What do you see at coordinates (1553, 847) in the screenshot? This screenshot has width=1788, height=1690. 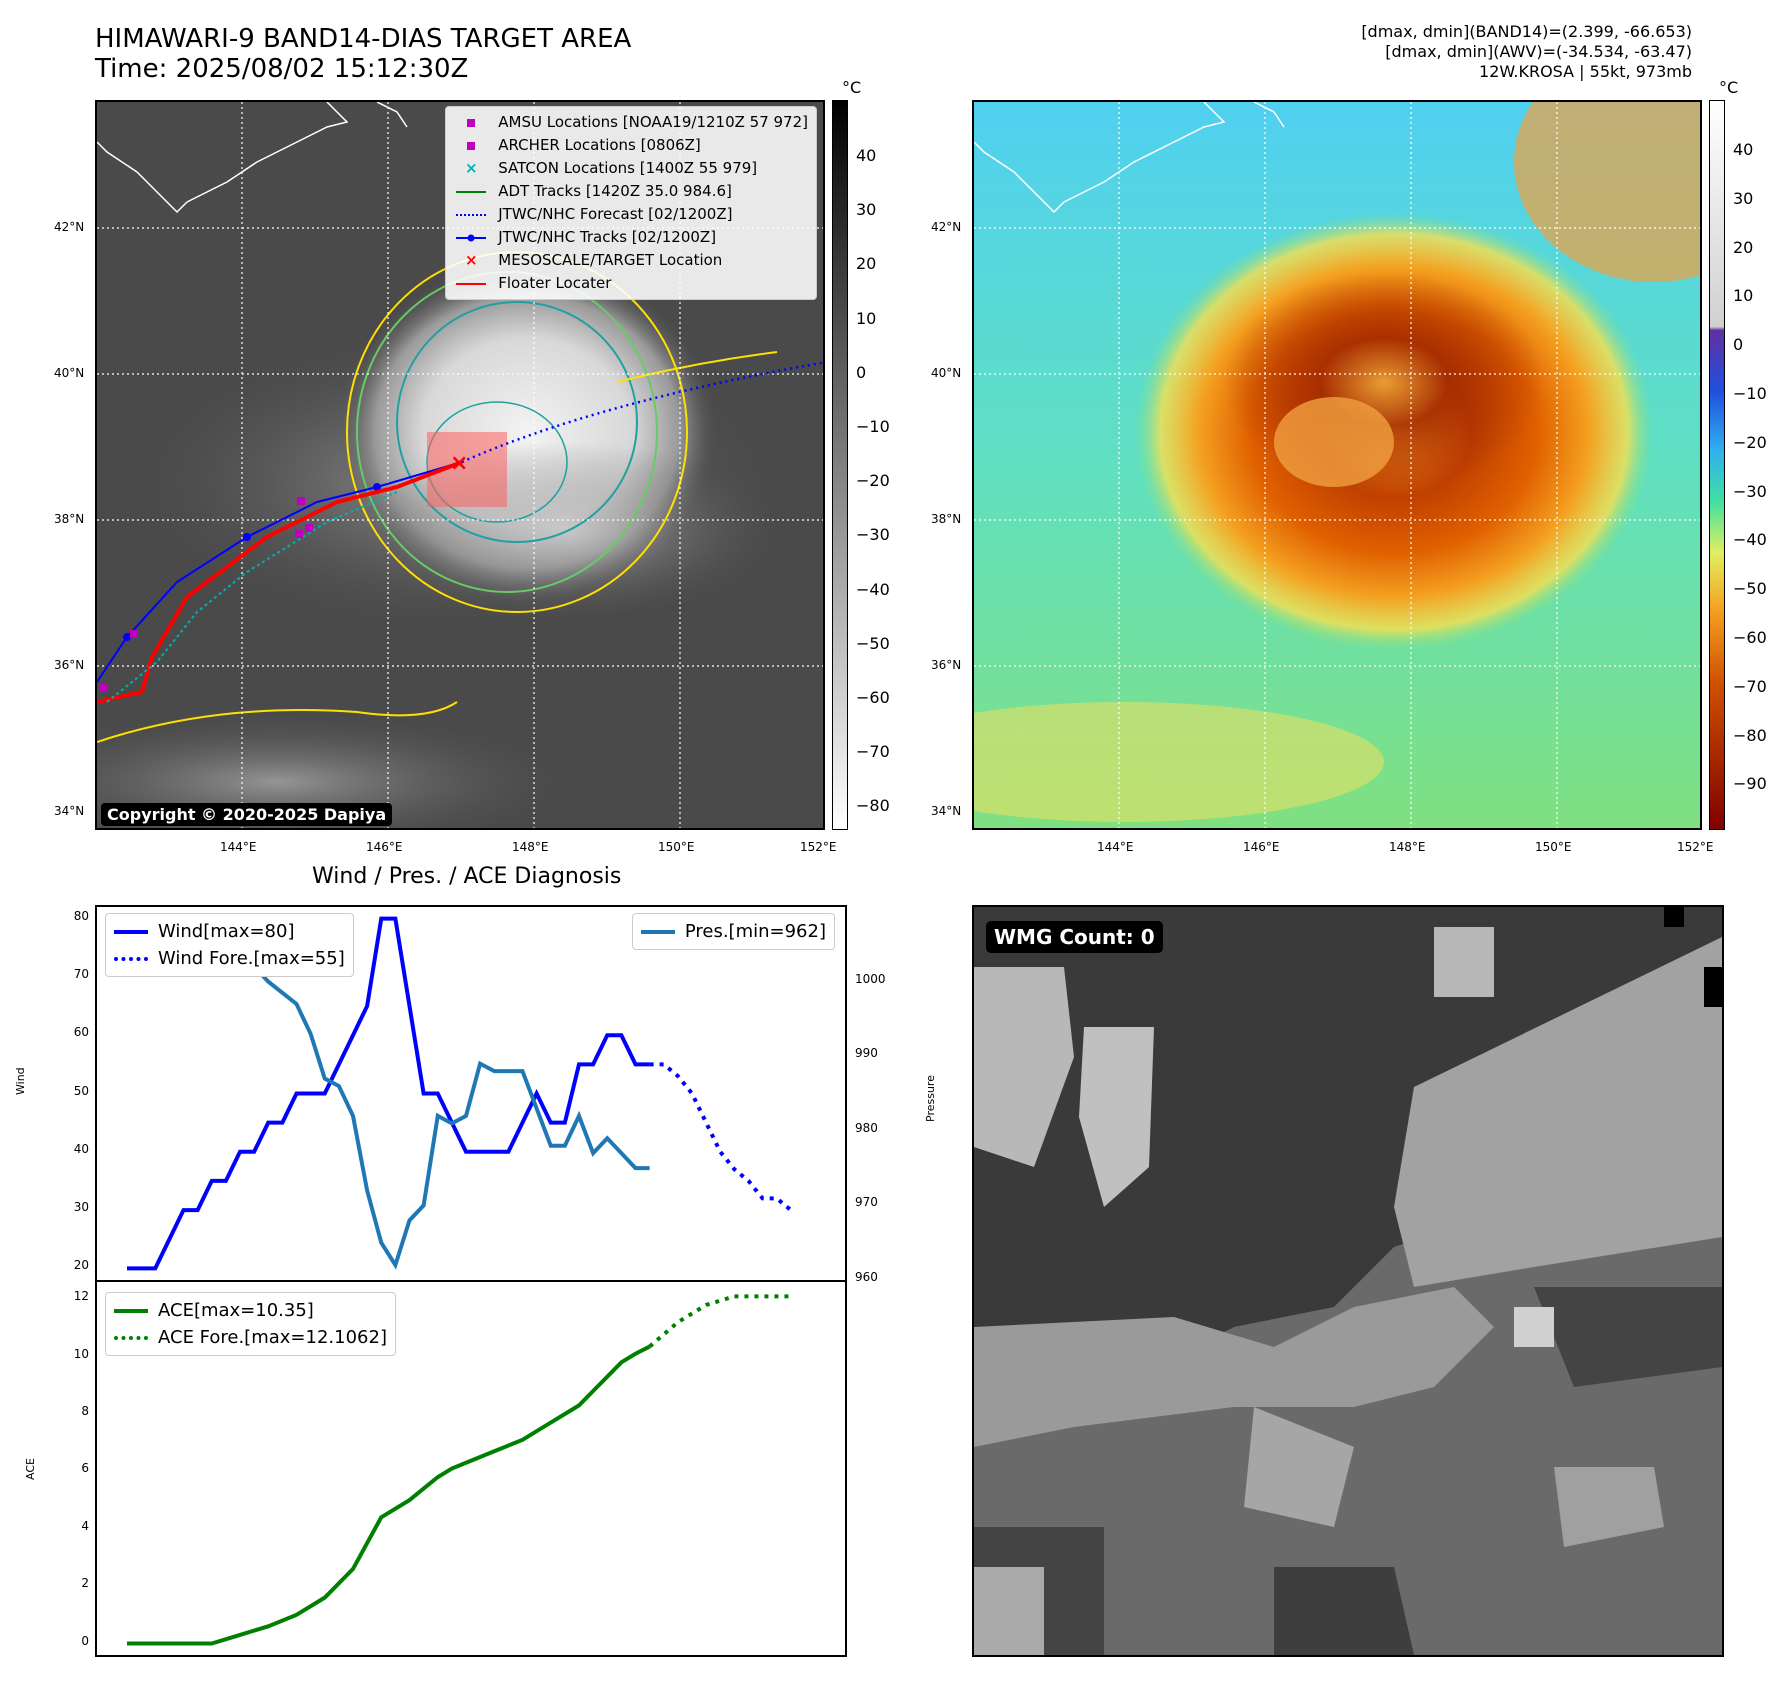 I see `right-lon-label-150: 150°E` at bounding box center [1553, 847].